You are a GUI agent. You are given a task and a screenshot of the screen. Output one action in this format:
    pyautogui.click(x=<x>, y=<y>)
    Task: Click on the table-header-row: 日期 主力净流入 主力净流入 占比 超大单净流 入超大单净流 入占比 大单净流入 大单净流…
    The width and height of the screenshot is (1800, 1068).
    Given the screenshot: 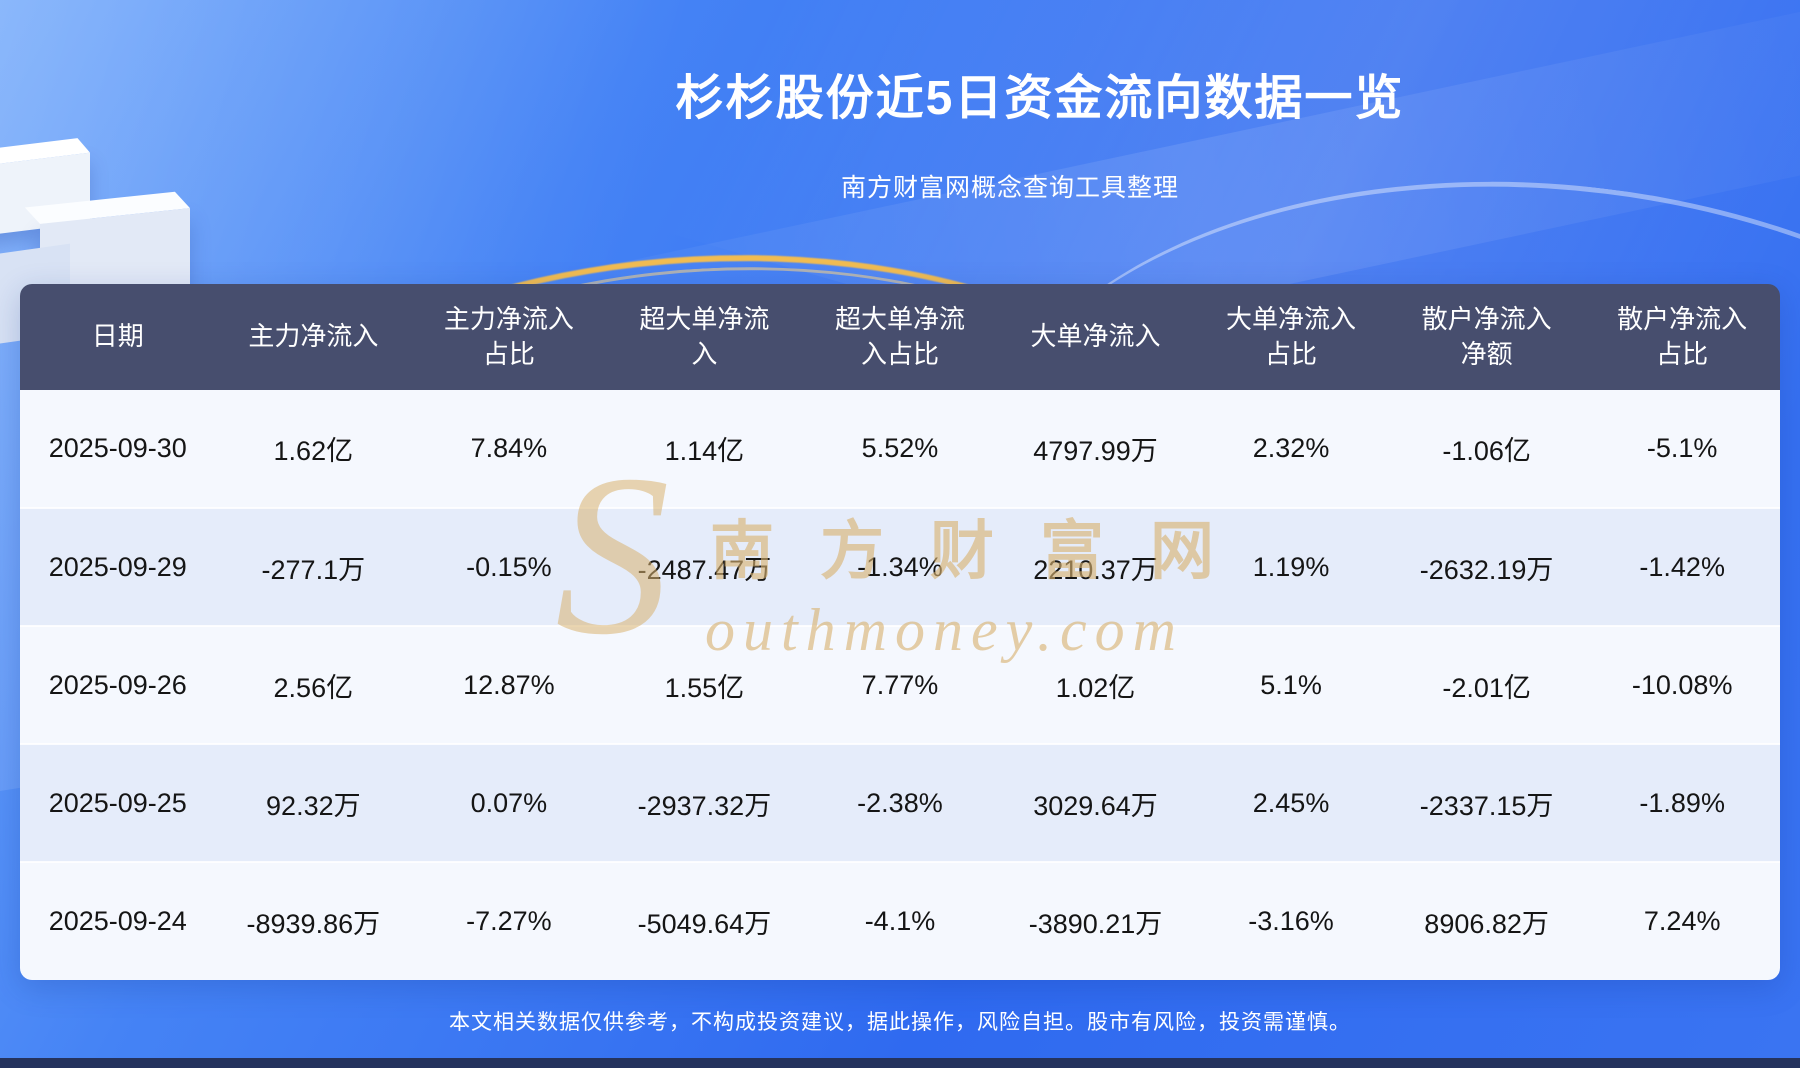 What is the action you would take?
    pyautogui.click(x=900, y=337)
    